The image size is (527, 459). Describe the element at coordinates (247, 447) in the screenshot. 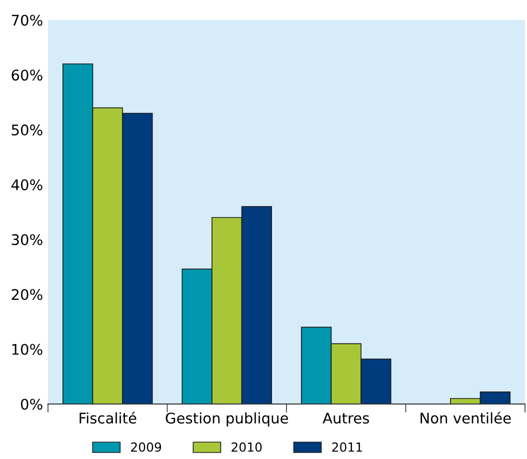

I see `legend-label: 2010` at that location.